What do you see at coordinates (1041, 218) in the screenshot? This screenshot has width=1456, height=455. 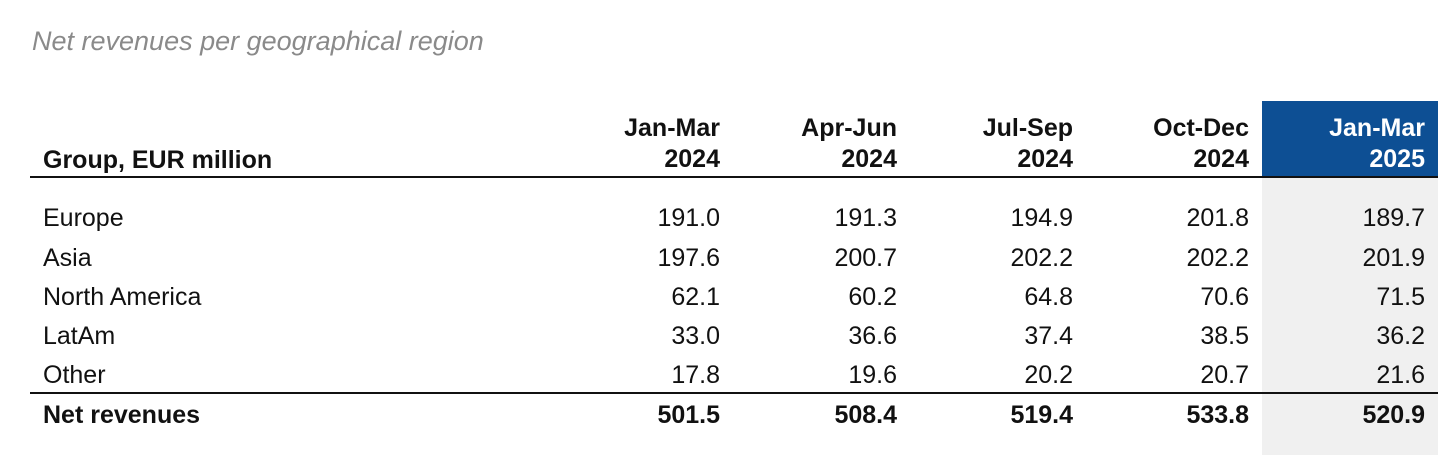 I see `cell-value: 194.9` at bounding box center [1041, 218].